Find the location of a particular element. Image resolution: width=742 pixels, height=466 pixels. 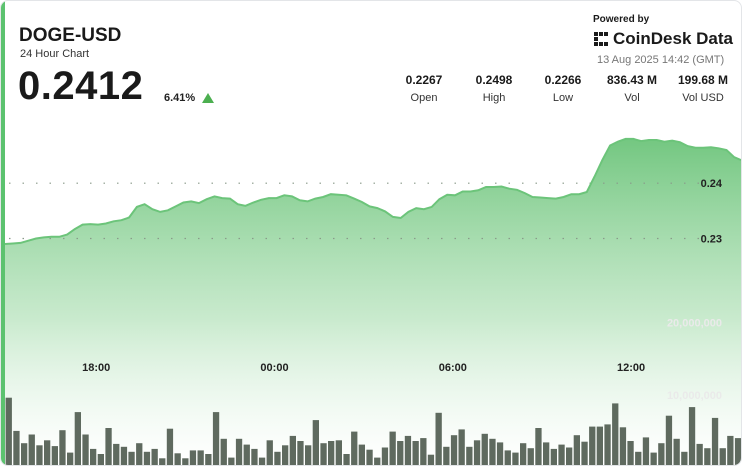

volume-axis-ticks: 20,000,000 10,000,000 is located at coordinates (694, 360).